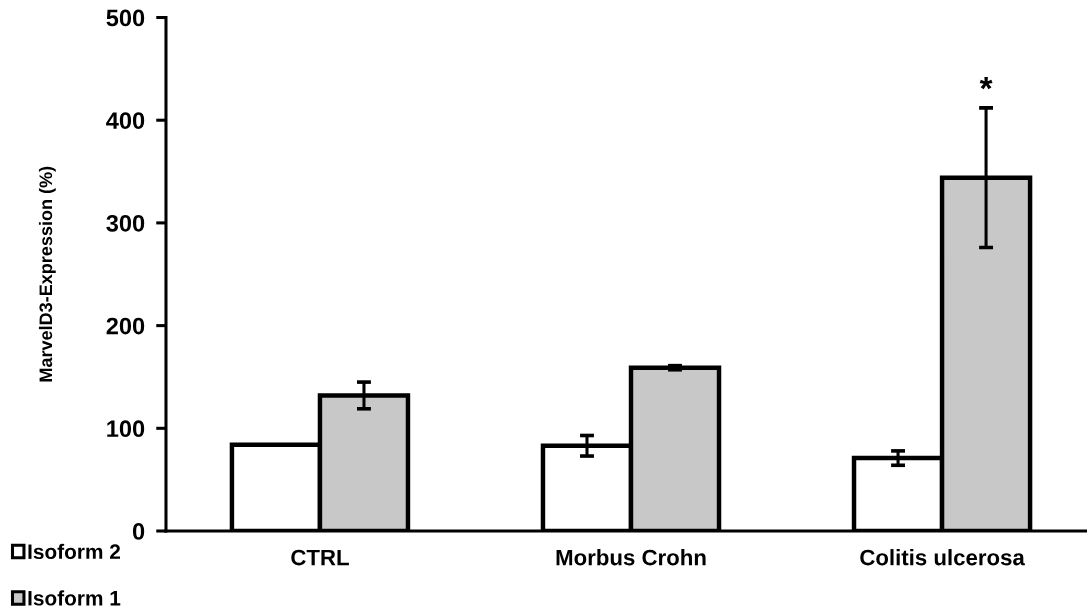 Image resolution: width=1087 pixels, height=610 pixels. Describe the element at coordinates (631, 557) in the screenshot. I see `x-tick-label: Morbus Crohn` at that location.